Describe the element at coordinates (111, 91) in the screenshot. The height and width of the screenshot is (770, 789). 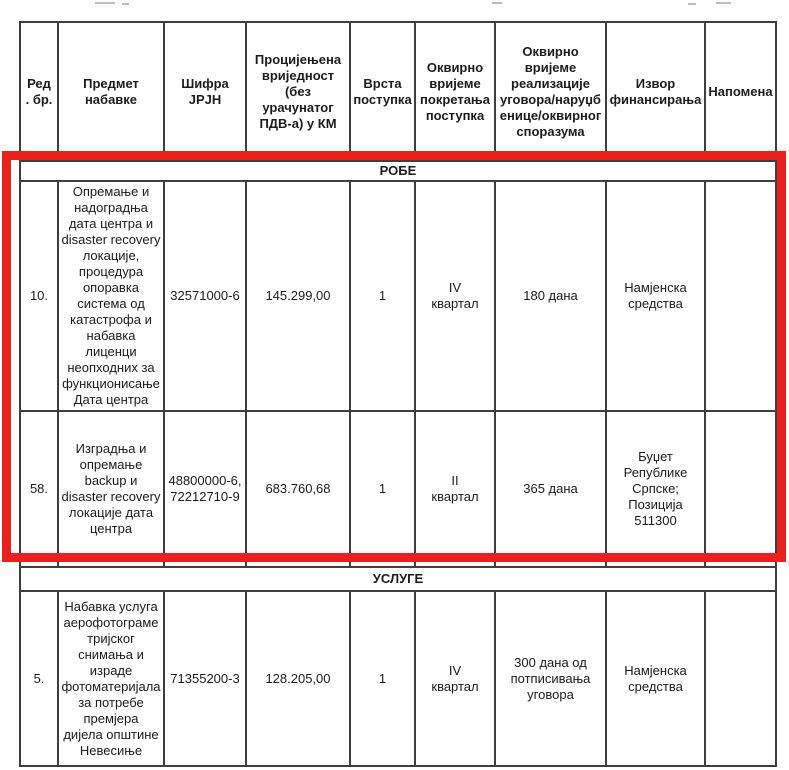
I see `header-procurement-subject: Предмет набавке` at that location.